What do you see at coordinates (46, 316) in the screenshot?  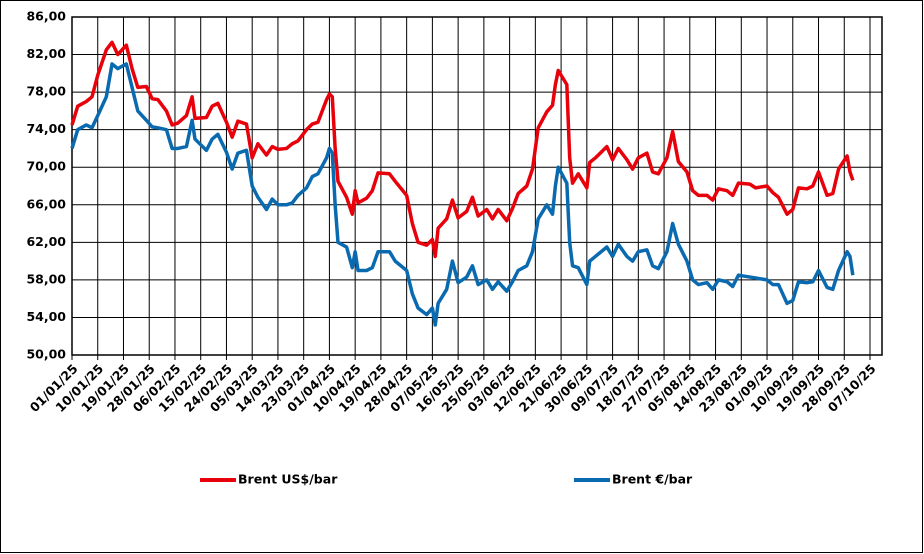 I see `y-tick-label: 54,00` at bounding box center [46, 316].